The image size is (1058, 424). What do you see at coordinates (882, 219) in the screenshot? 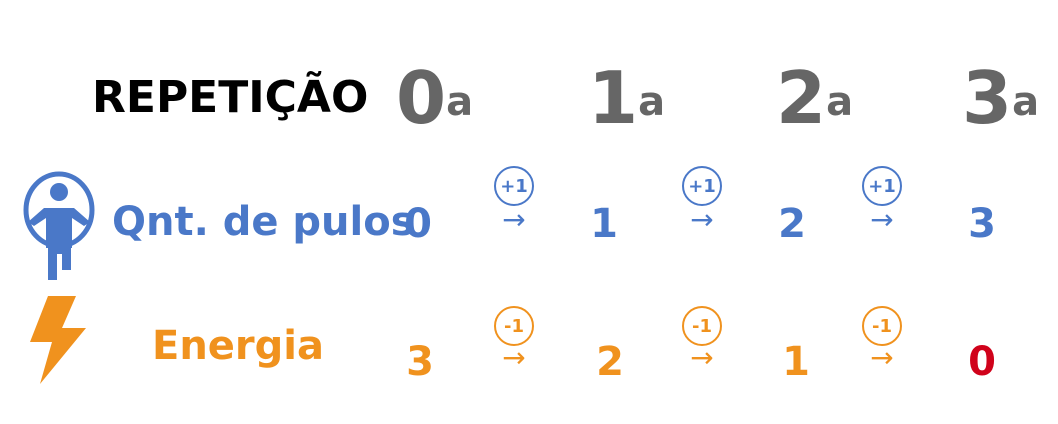
I see `jumps-arrow-3: →` at bounding box center [882, 219].